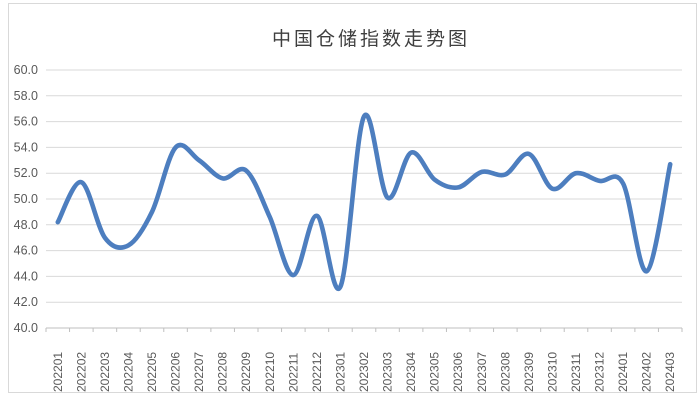 The image size is (700, 400). I want to click on x-axis-label: 202208, so click(223, 372).